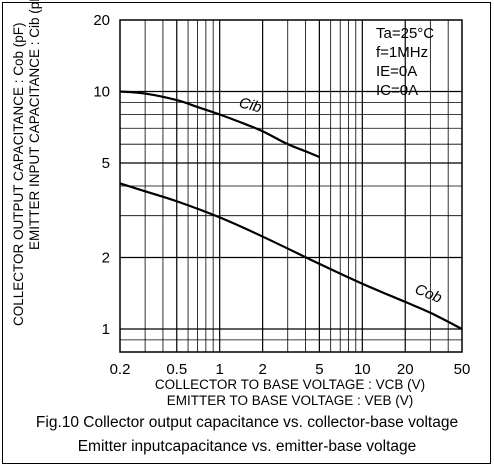  Describe the element at coordinates (428, 294) in the screenshot. I see `series-label-cob: Cob` at that location.